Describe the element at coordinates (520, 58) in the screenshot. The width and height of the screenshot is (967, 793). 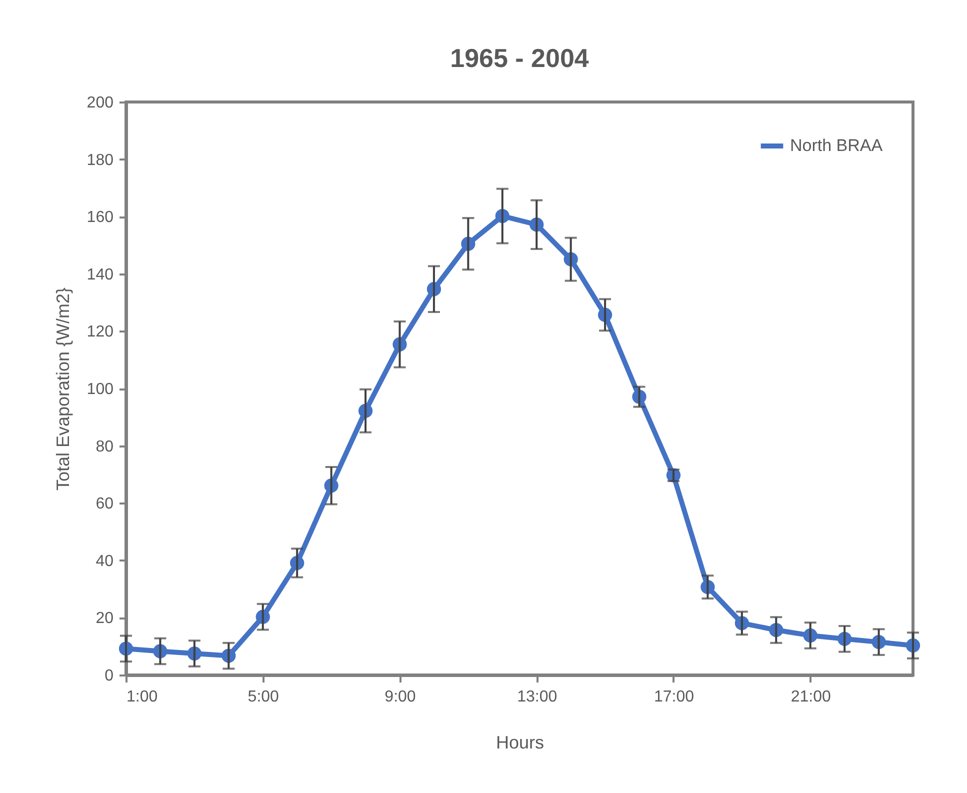
I see `chart-title: 1965 - 2004` at that location.